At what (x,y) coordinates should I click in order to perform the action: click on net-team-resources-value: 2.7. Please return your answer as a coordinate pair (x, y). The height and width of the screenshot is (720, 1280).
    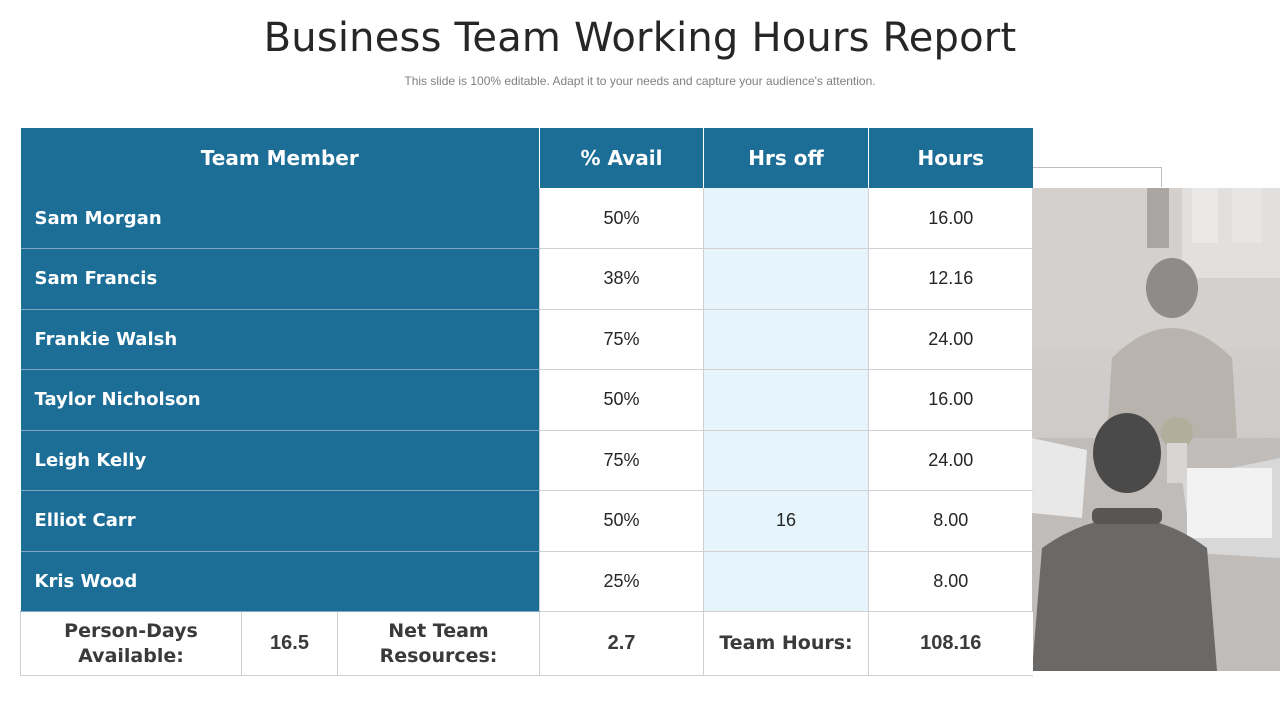
    Looking at the image, I should click on (622, 643).